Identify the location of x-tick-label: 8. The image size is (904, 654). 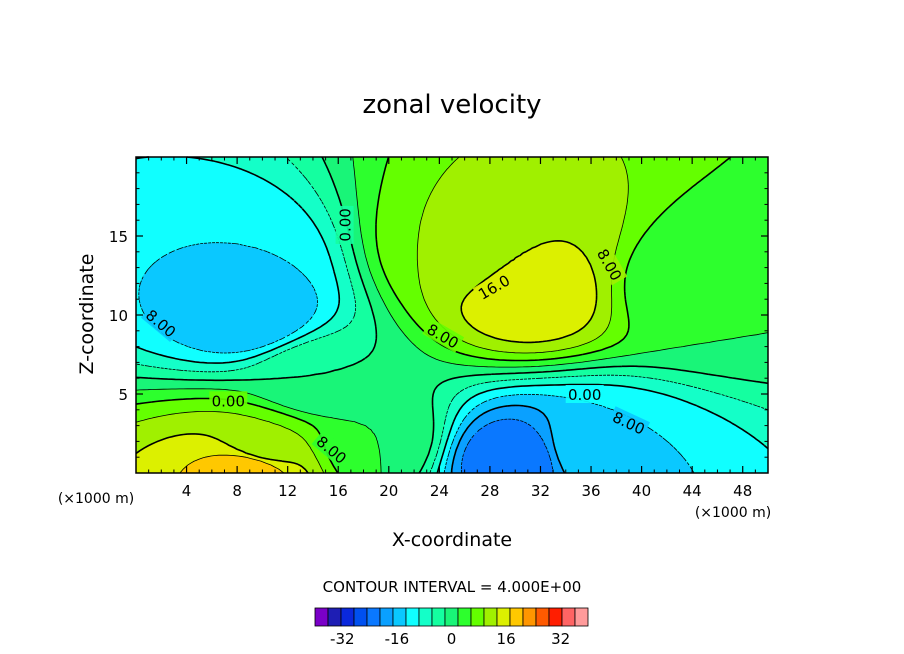
(237, 491).